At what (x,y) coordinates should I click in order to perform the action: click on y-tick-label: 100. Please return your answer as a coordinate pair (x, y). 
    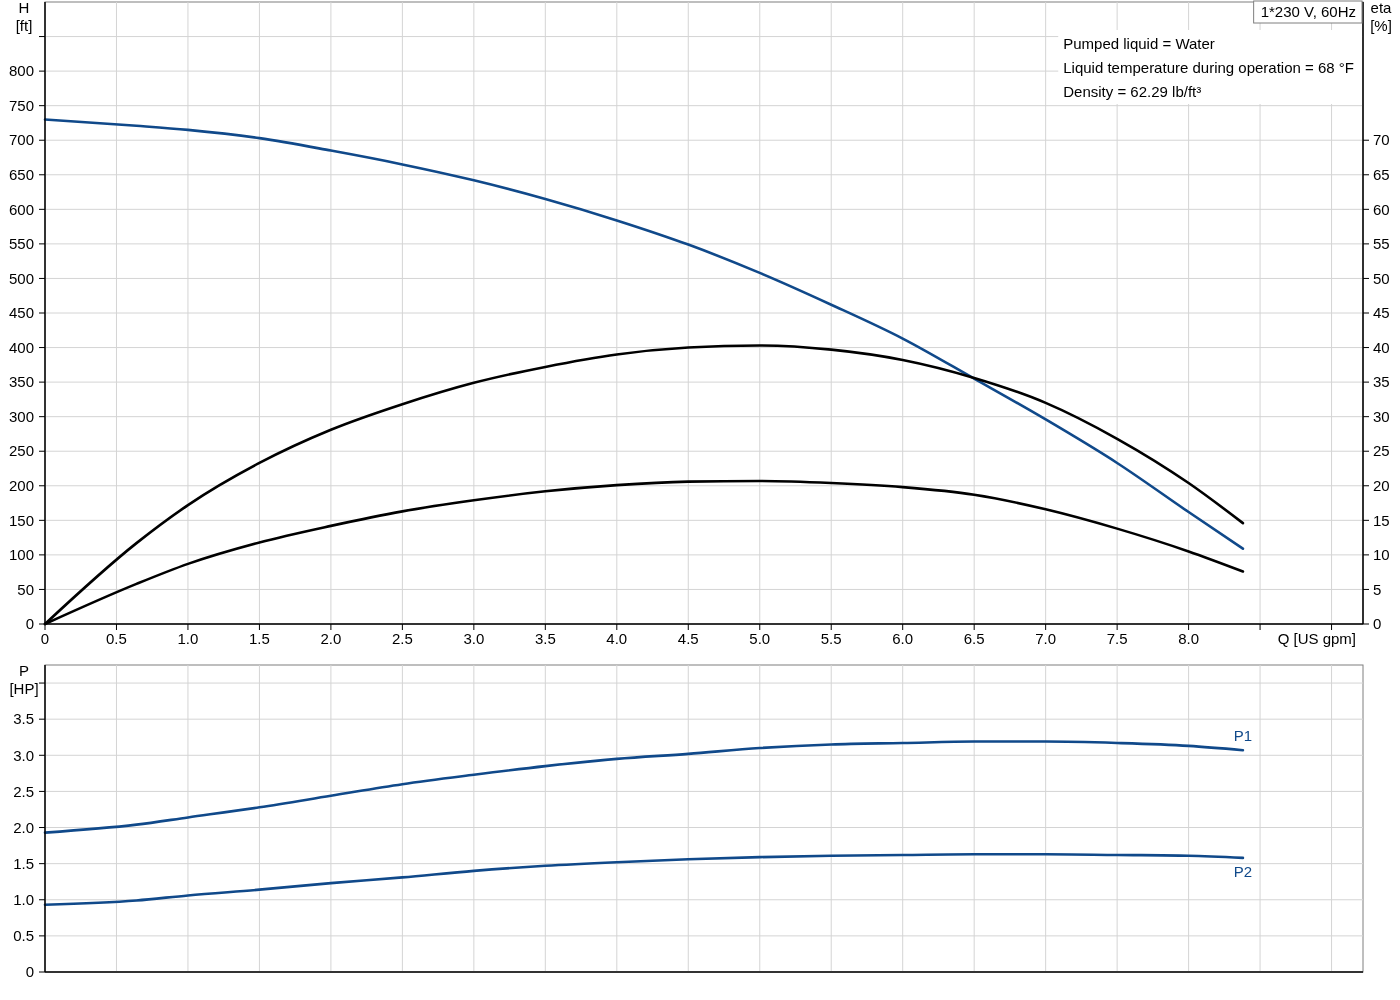
    Looking at the image, I should click on (21, 555).